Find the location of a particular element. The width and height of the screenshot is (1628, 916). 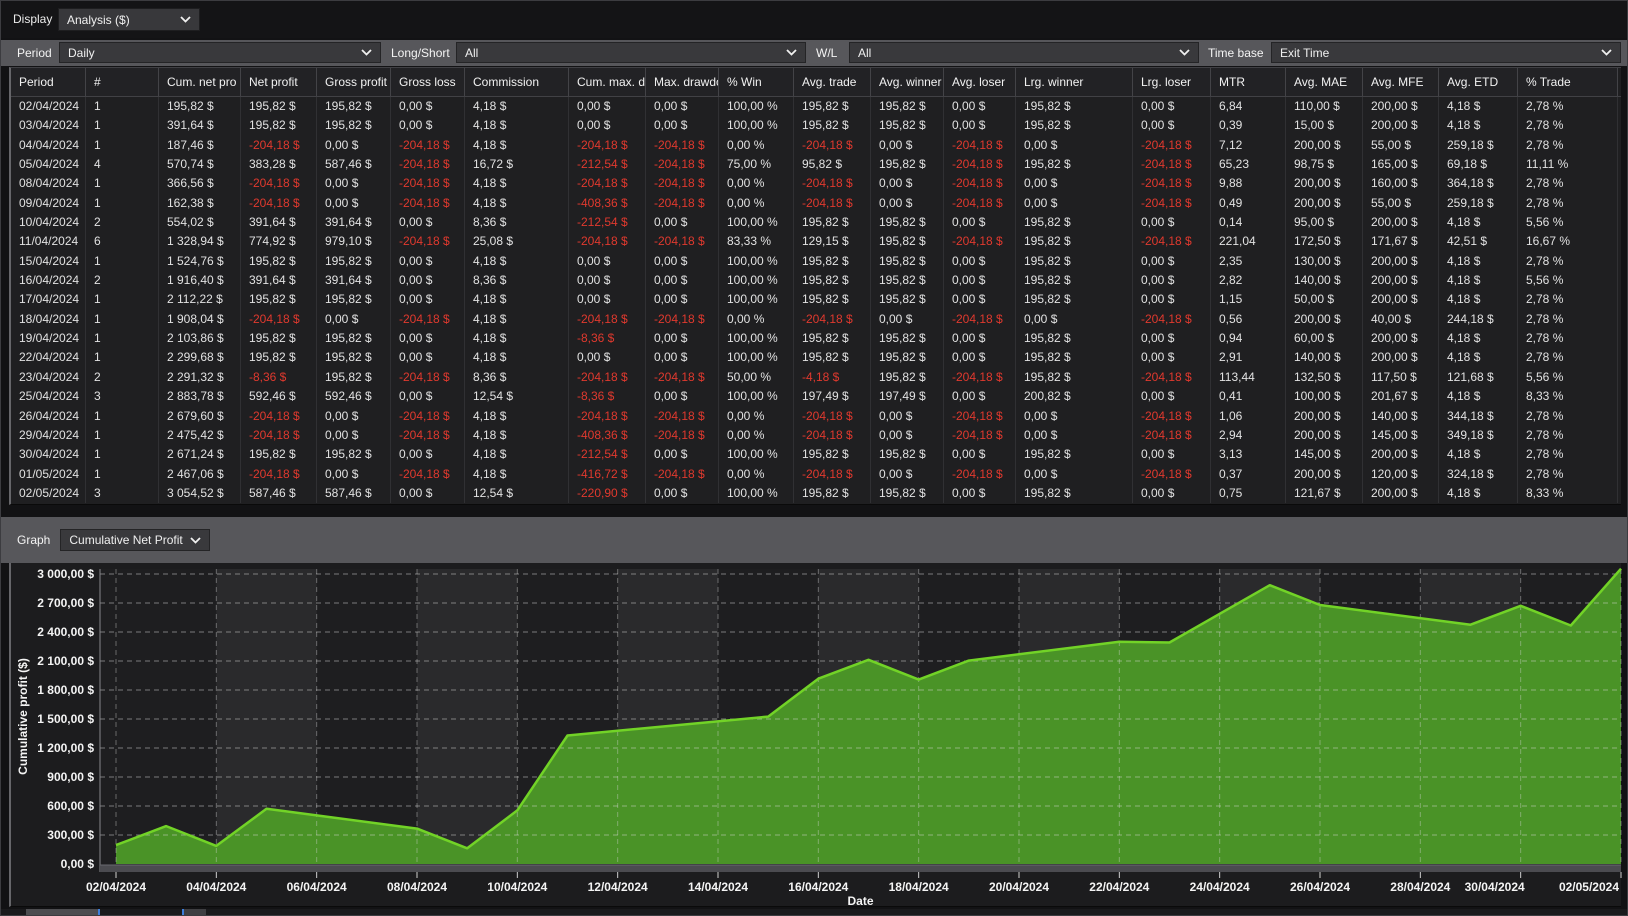

column-header-11: Avg. winner is located at coordinates (907, 82).